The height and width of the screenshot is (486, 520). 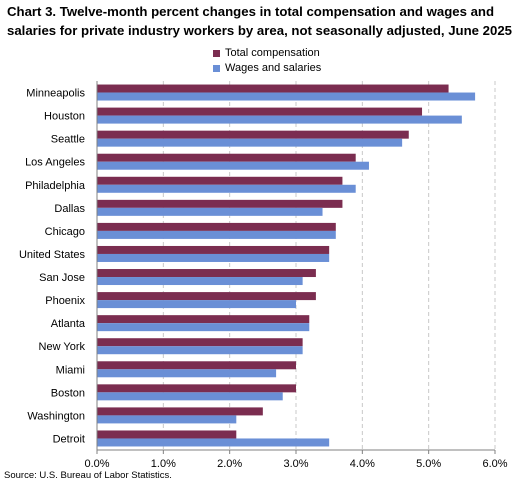 What do you see at coordinates (55, 163) in the screenshot?
I see `category-label: Los Angeles` at bounding box center [55, 163].